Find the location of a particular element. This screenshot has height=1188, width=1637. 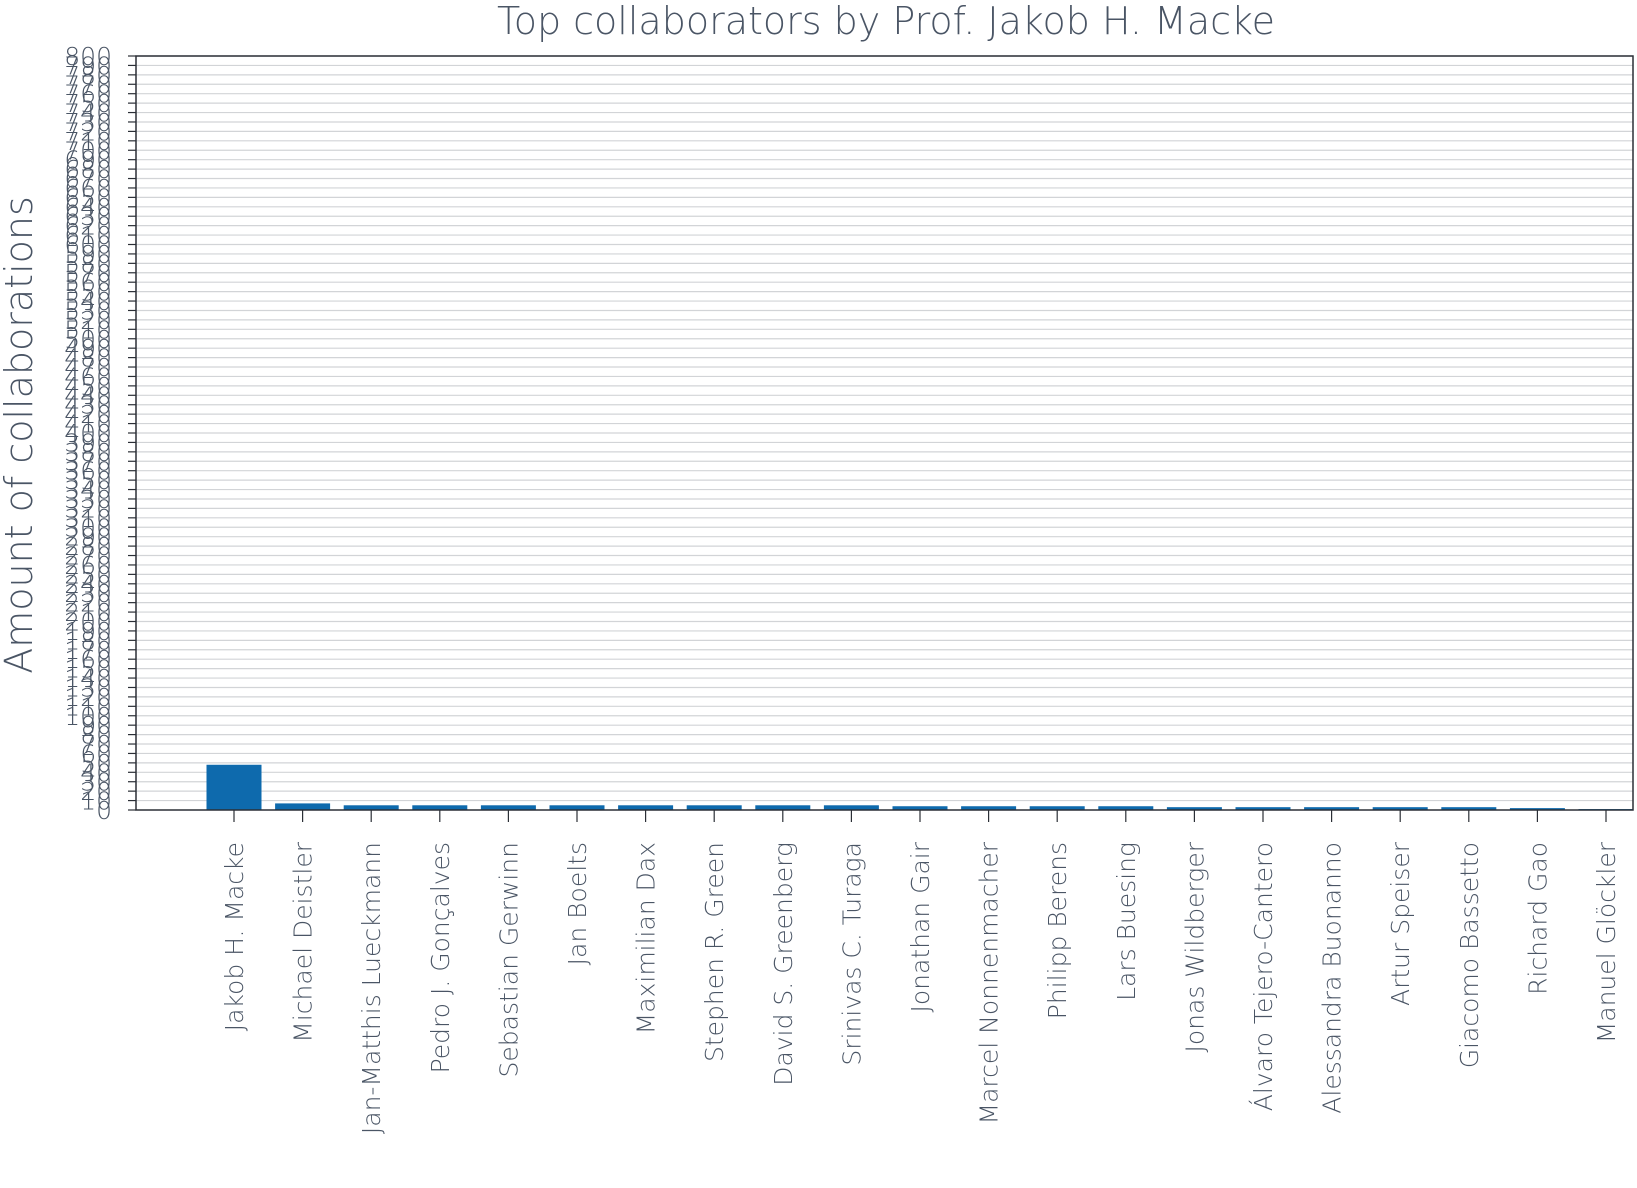

x-tick-label: Marcel Nonnenmacher is located at coordinates (989, 982).